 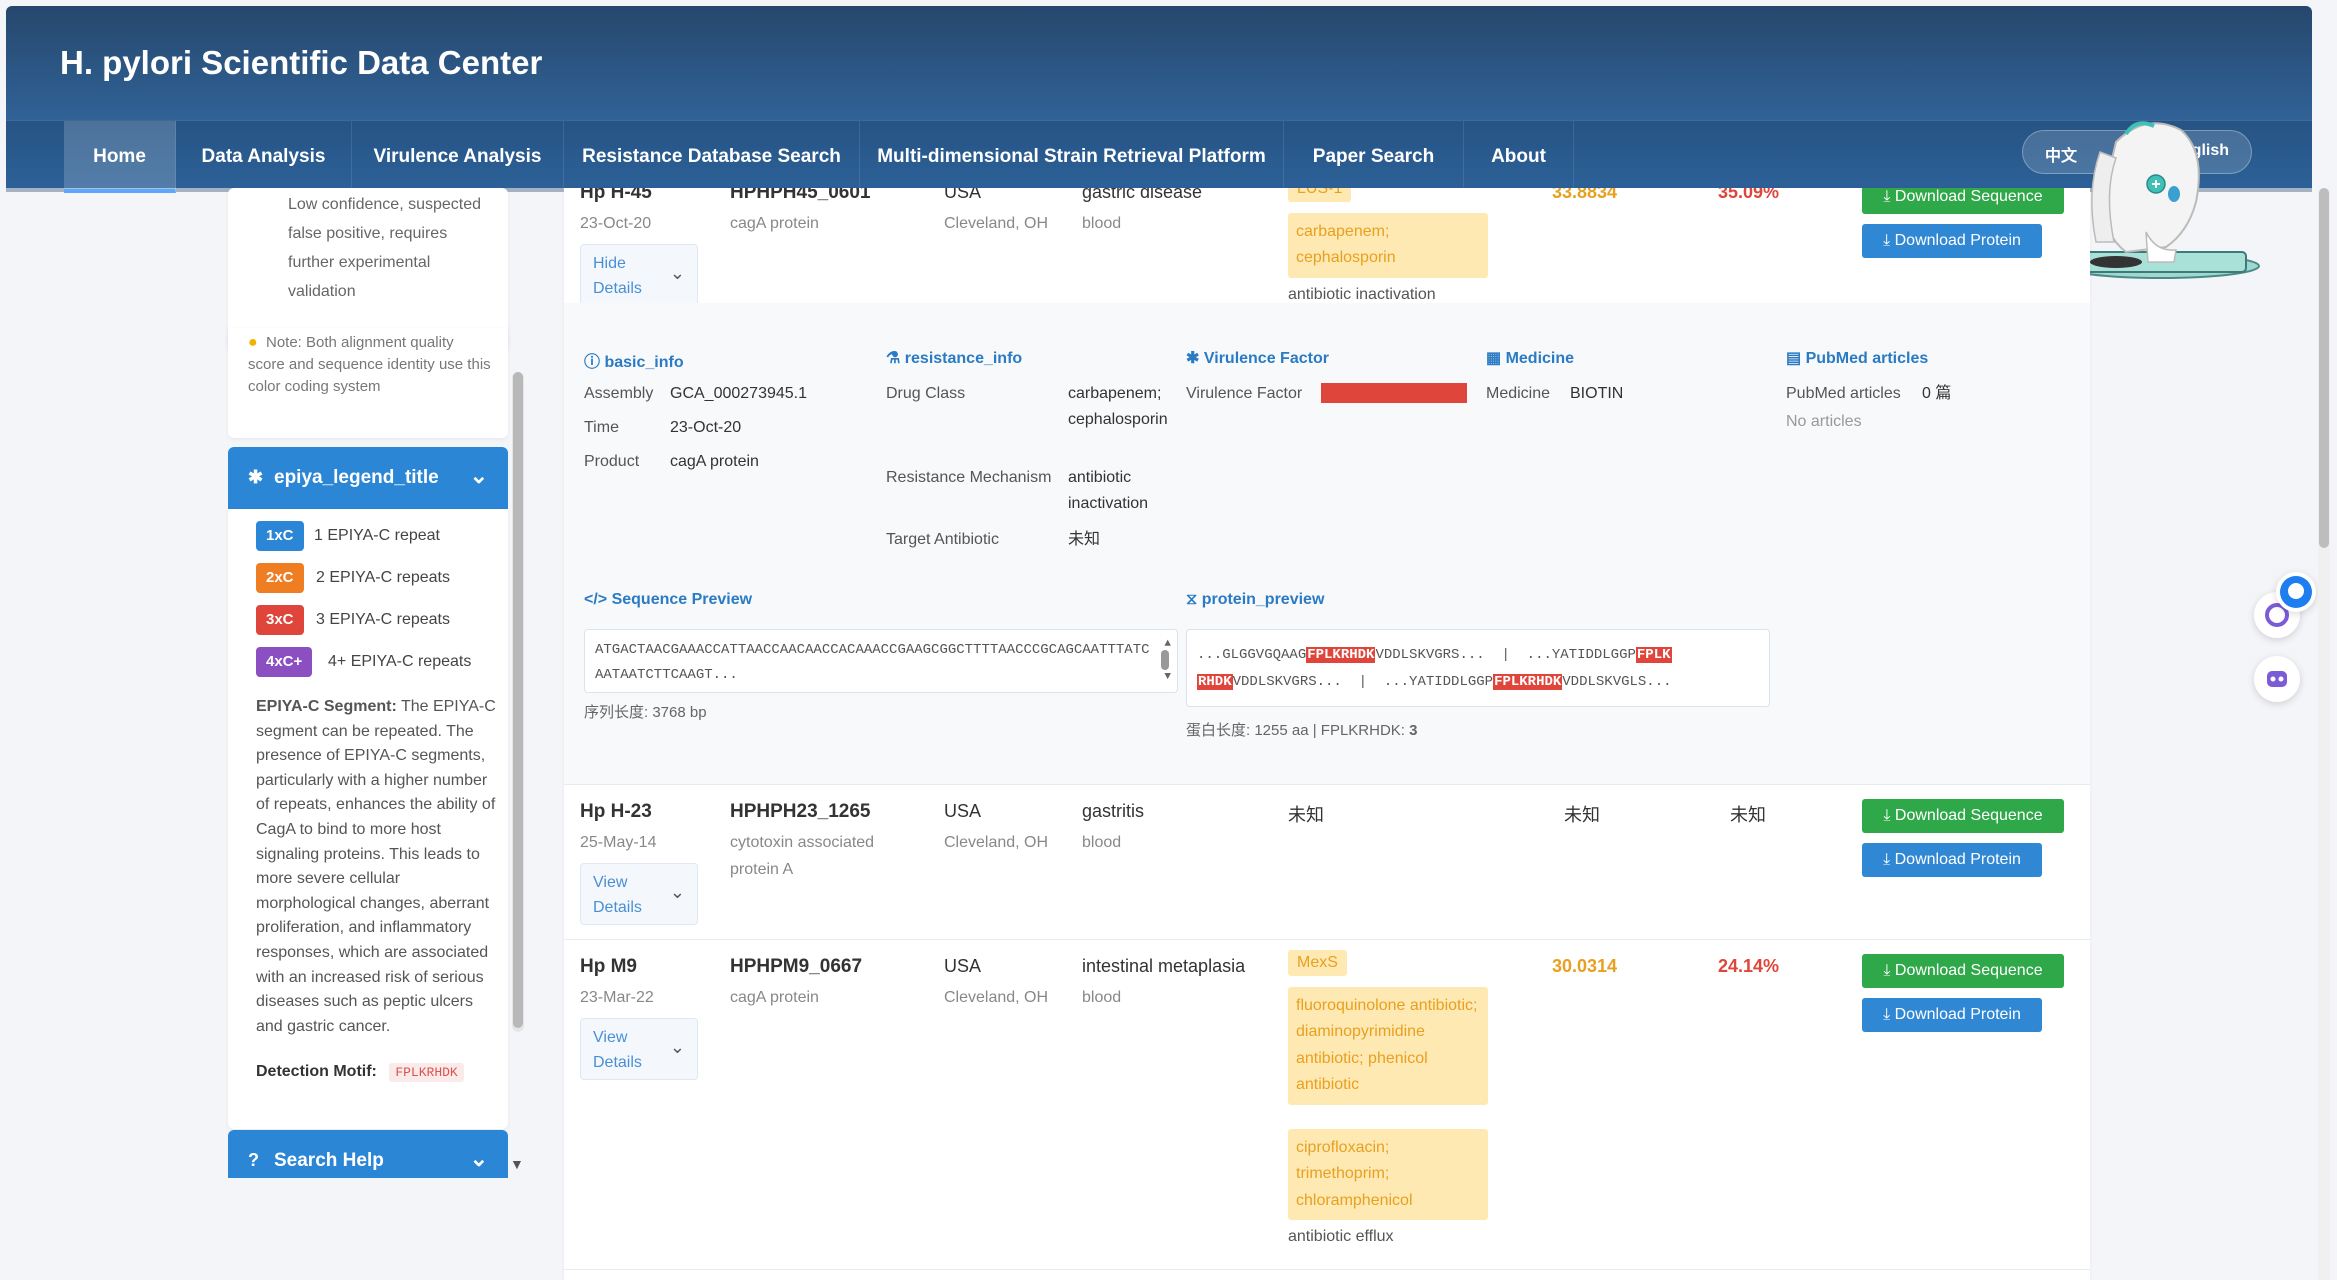 What do you see at coordinates (400, 661) in the screenshot?
I see `legend-text: 4+ EPIYA-C repeats` at bounding box center [400, 661].